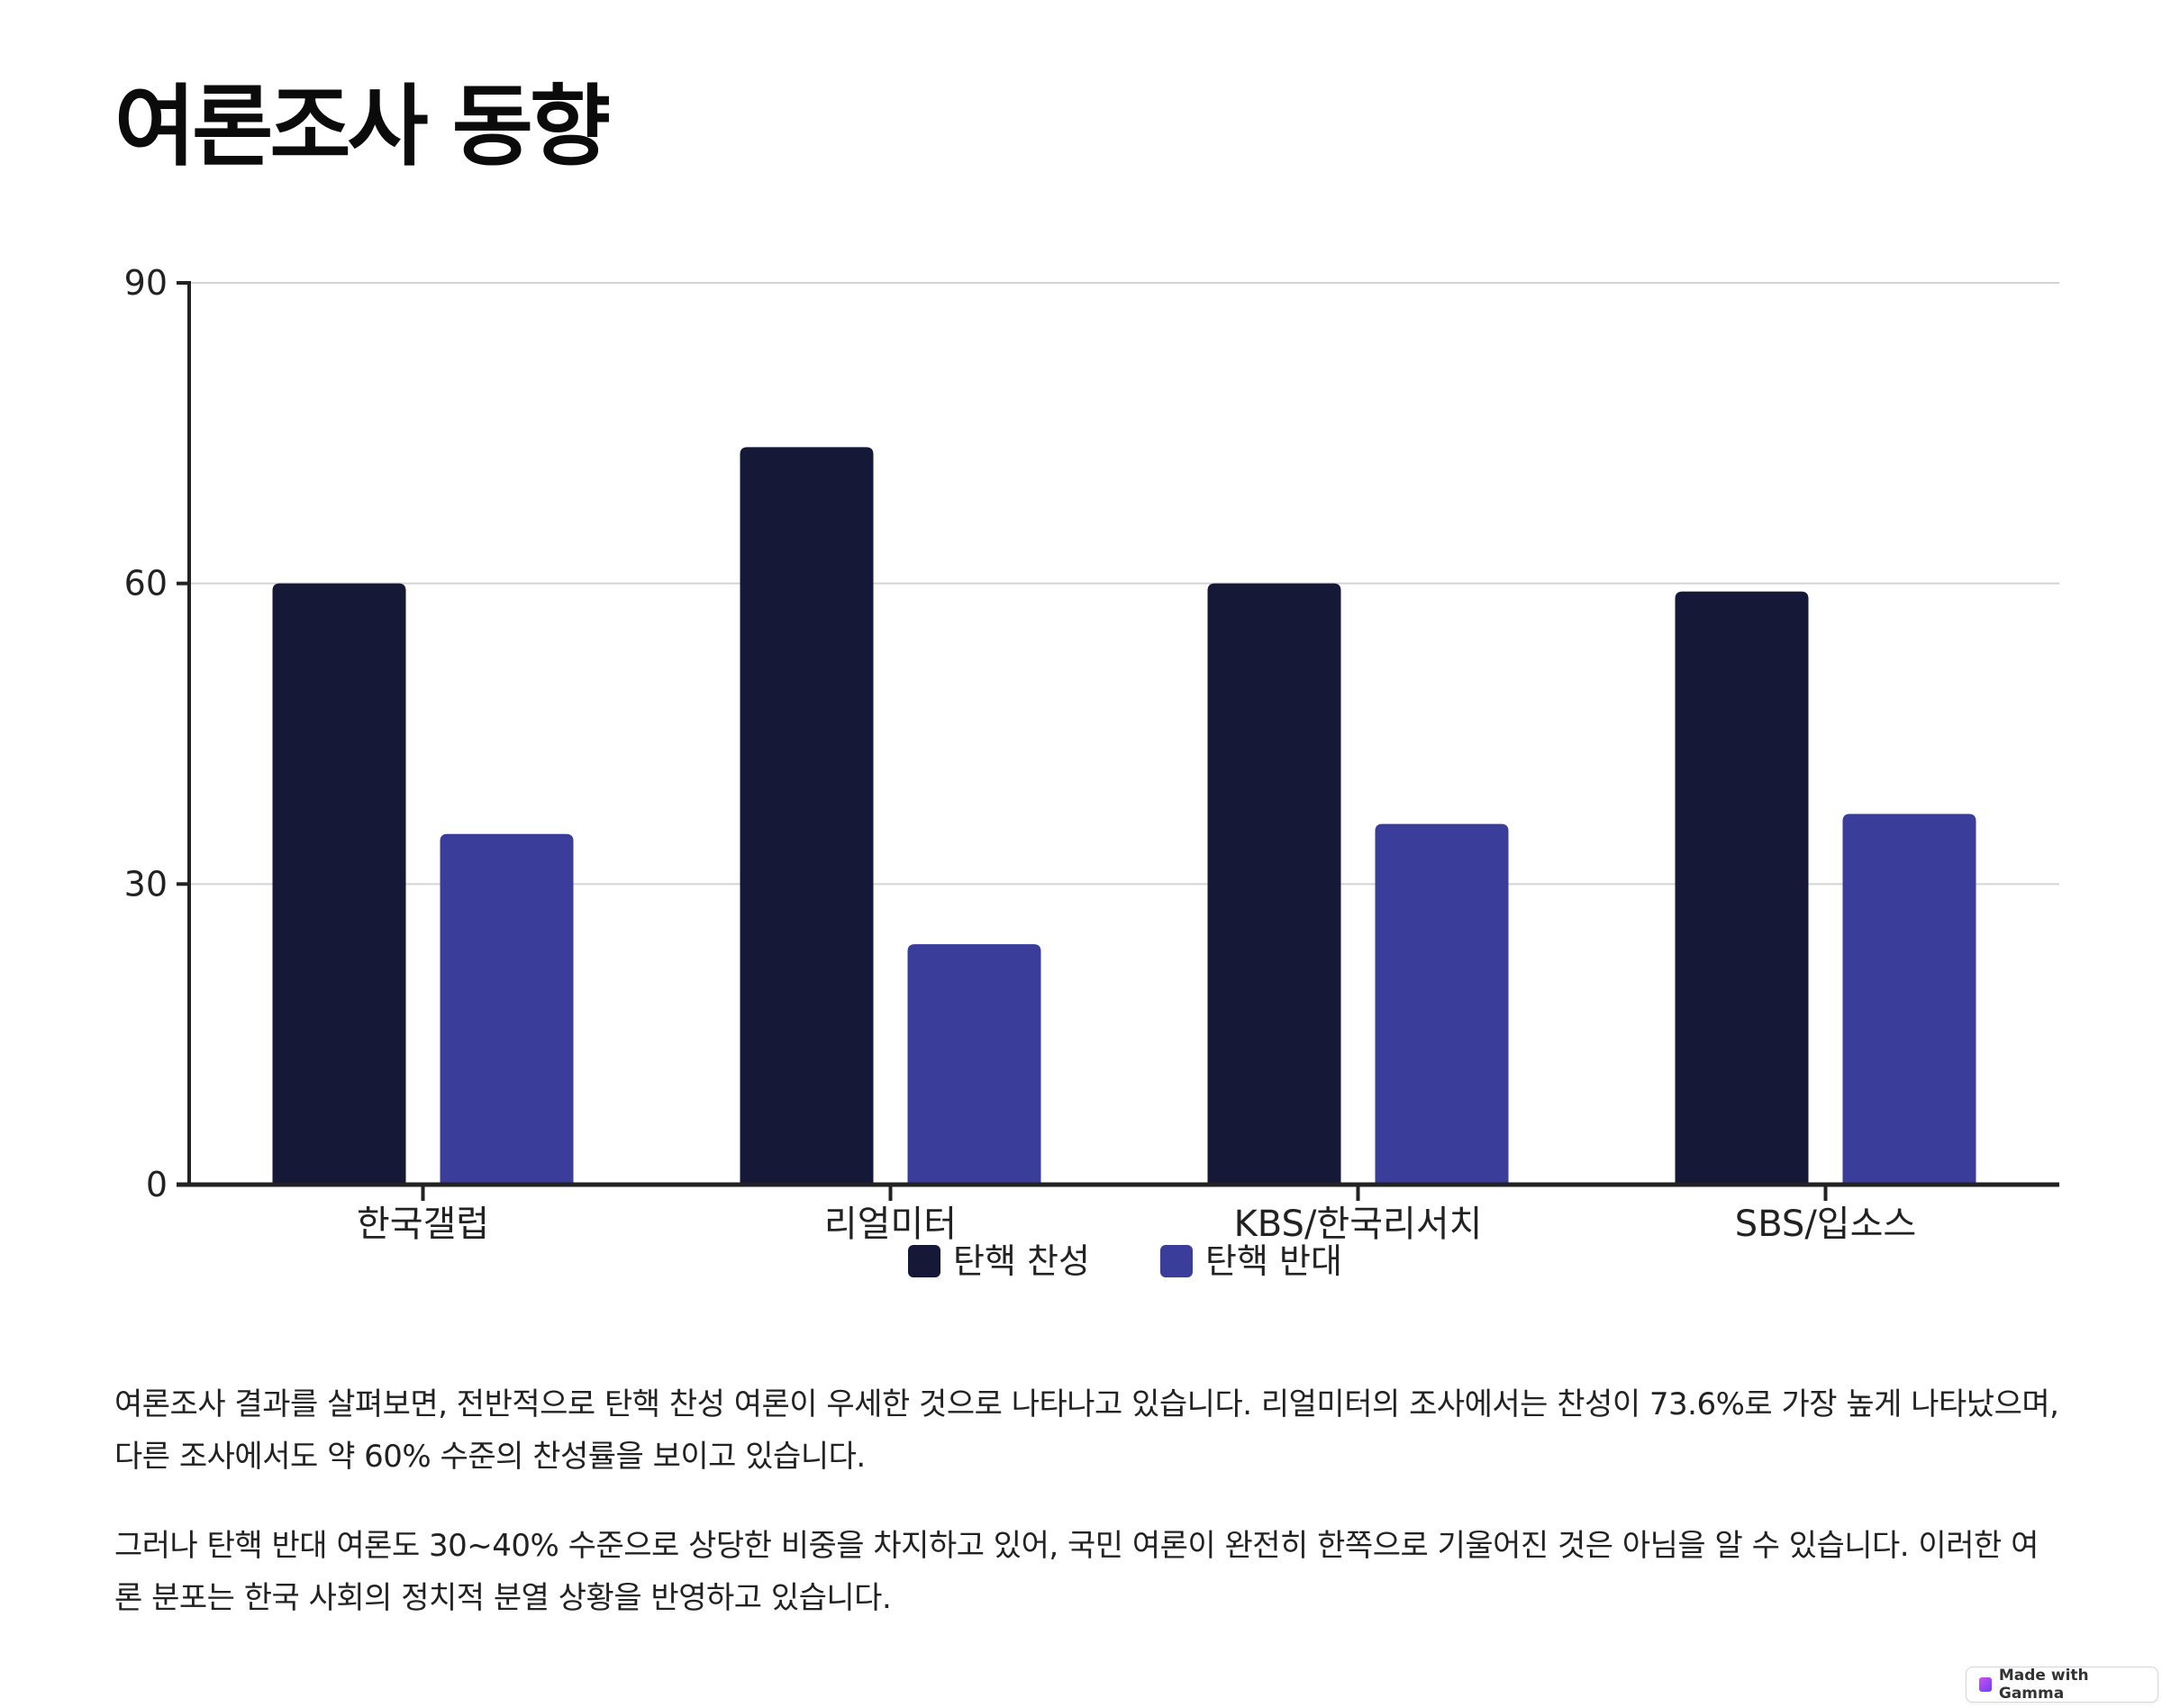 The height and width of the screenshot is (1708, 2162). I want to click on legend-label-favor: 탄핵 찬성, so click(1021, 1261).